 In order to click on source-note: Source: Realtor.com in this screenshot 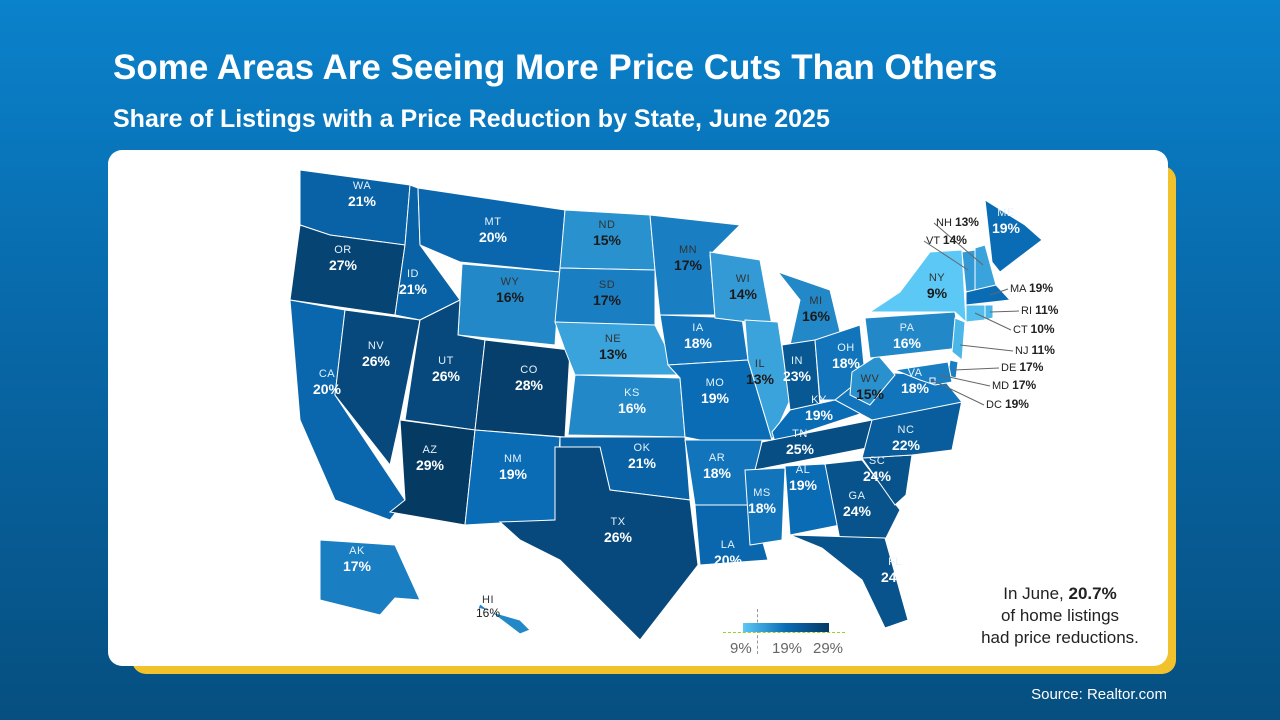, I will do `click(1099, 694)`.